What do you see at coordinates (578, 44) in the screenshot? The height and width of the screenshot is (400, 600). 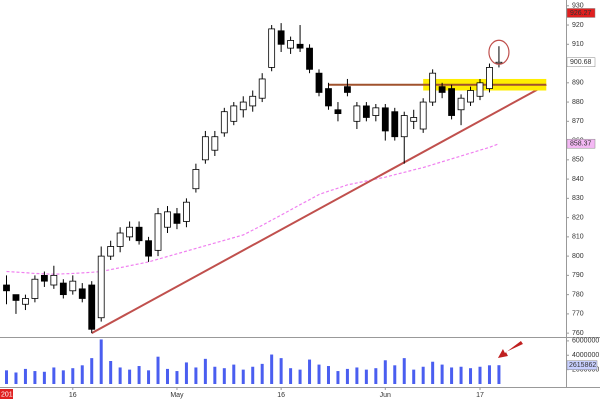 I see `y-tick-label: 910` at bounding box center [578, 44].